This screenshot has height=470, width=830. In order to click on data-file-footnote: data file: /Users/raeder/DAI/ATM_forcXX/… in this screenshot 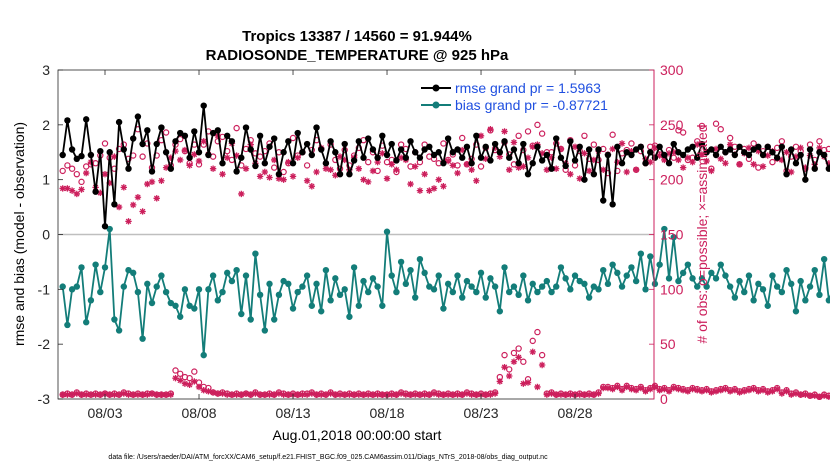, I will do `click(328, 457)`.